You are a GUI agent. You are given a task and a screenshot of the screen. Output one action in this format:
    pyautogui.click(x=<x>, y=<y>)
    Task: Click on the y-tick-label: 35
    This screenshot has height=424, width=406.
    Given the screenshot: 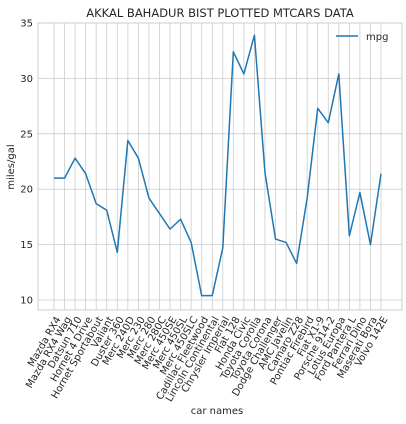 What is the action you would take?
    pyautogui.click(x=26, y=24)
    